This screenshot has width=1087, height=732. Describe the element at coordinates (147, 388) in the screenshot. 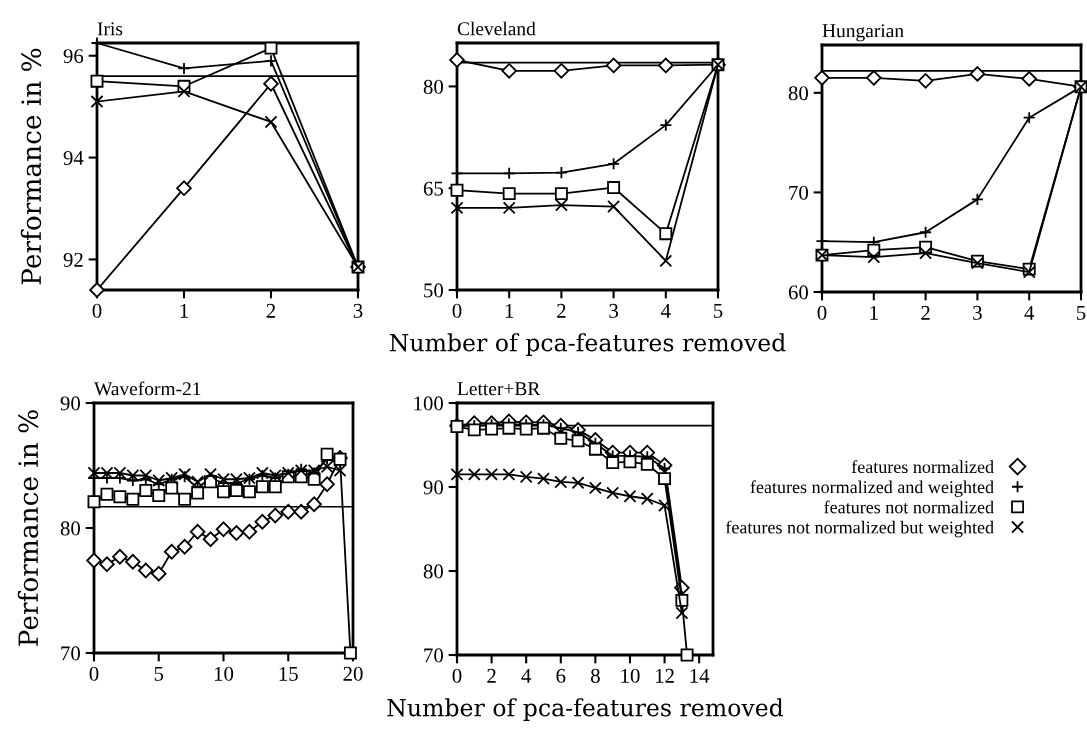

I see `chart-title: Waveform-21` at that location.